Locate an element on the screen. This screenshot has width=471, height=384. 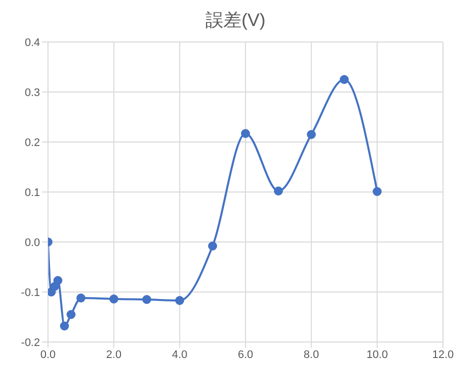
y-tick-label: 0.4 is located at coordinates (32, 42).